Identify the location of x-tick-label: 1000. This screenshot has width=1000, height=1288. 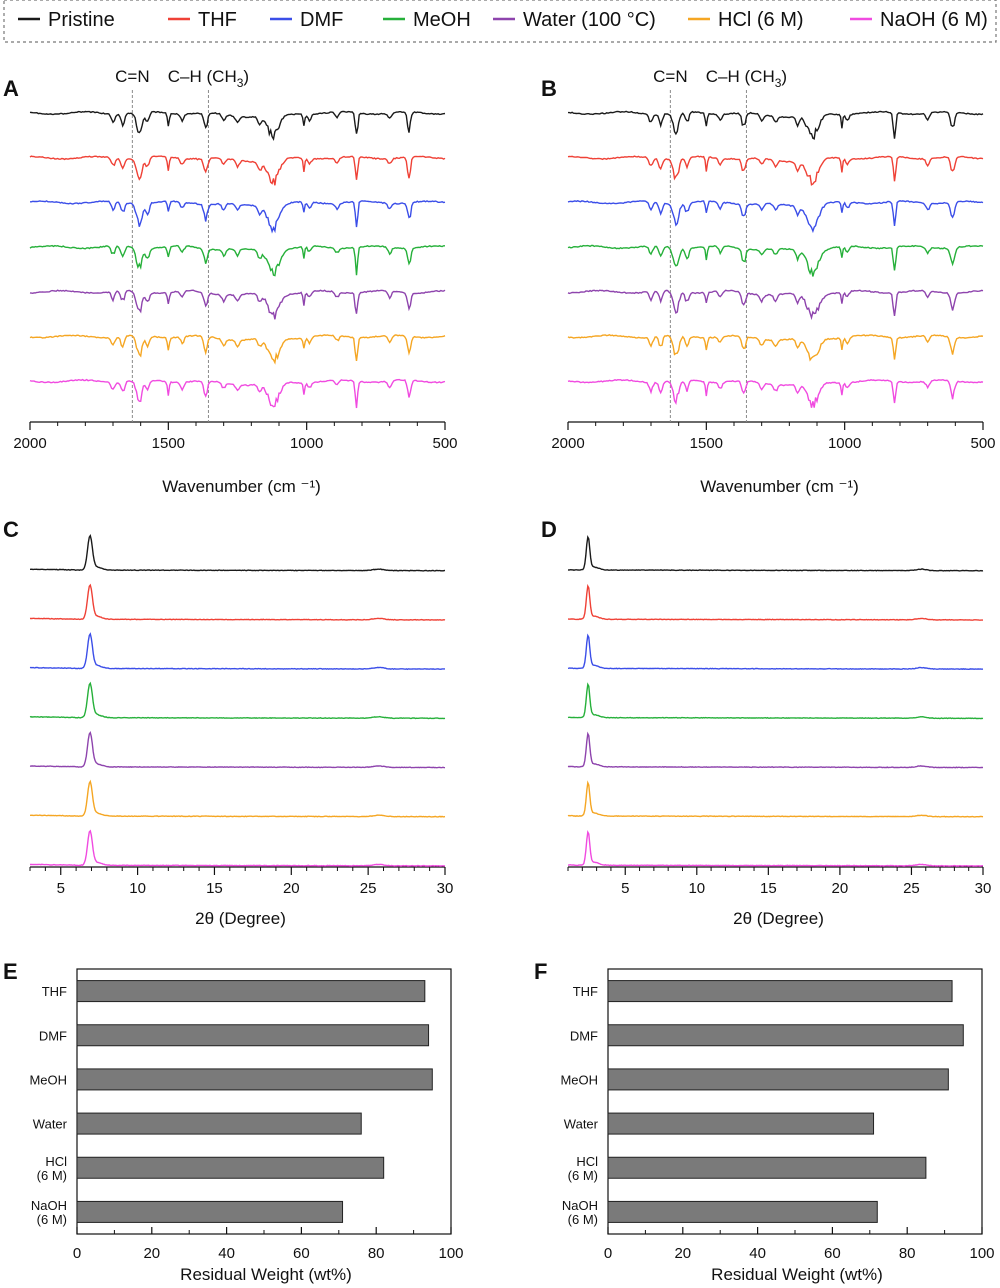
(306, 443).